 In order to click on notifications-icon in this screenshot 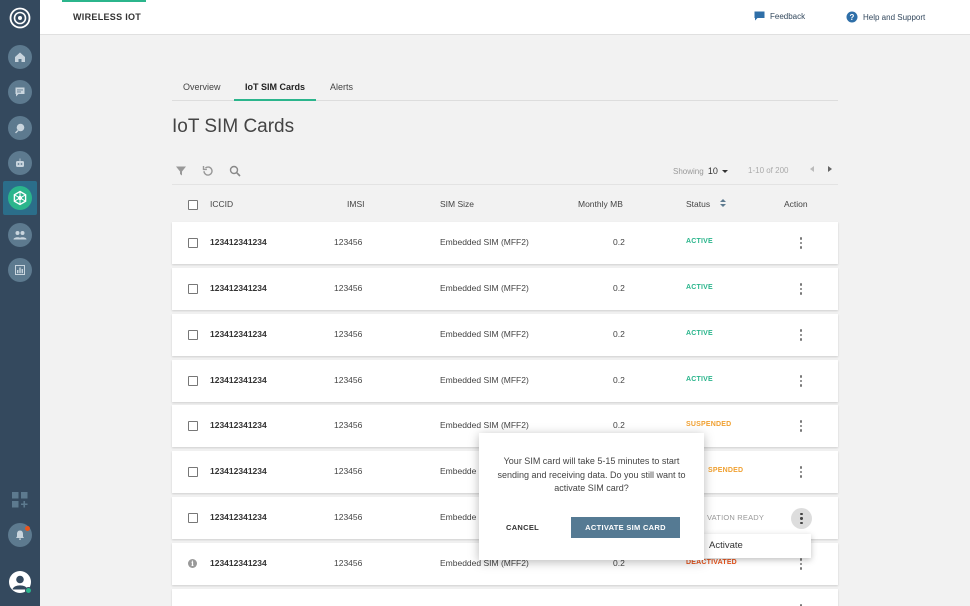, I will do `click(20, 535)`.